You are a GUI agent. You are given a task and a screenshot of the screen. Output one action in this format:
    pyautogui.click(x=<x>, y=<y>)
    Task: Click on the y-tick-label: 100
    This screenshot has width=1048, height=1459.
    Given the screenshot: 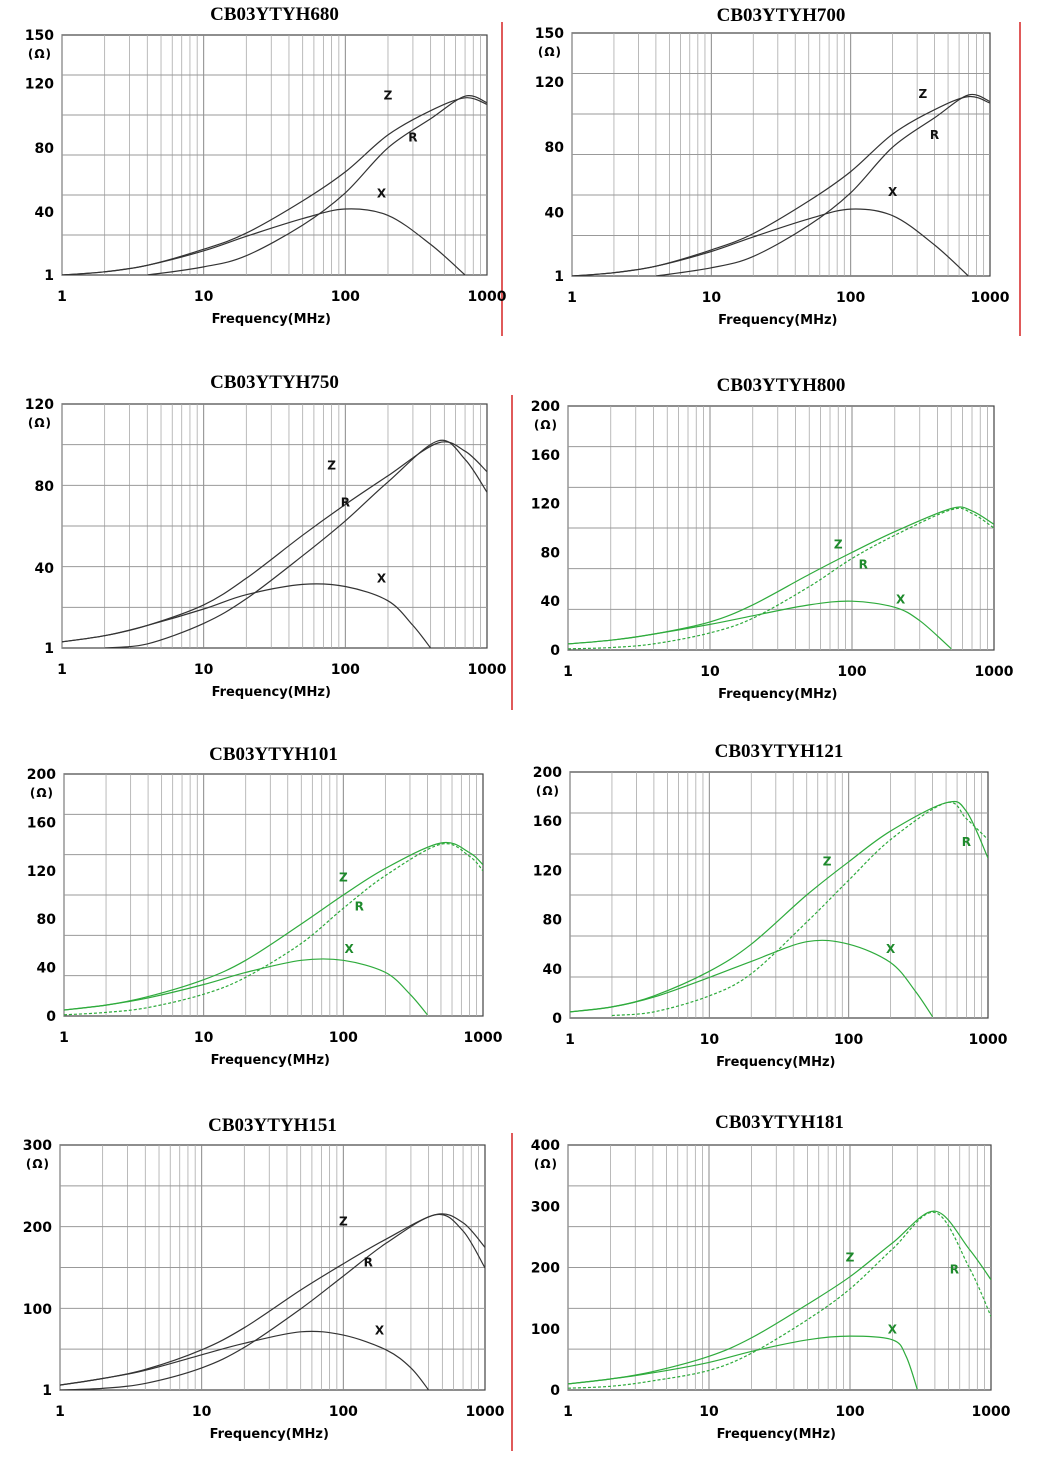 What is the action you would take?
    pyautogui.click(x=37, y=1310)
    